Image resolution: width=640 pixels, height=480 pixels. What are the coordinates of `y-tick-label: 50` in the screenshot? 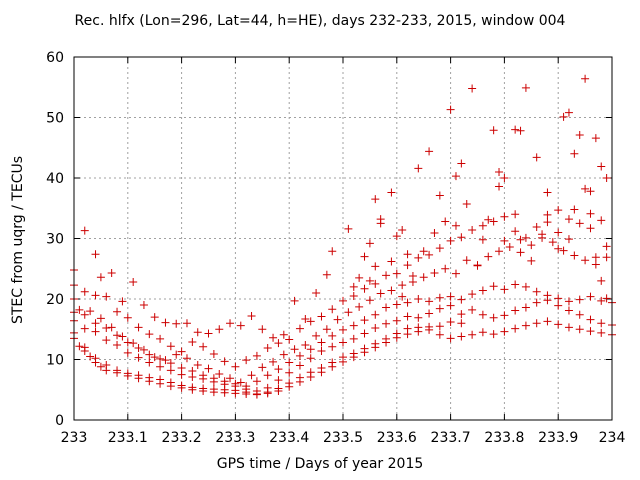 It's located at (55, 119).